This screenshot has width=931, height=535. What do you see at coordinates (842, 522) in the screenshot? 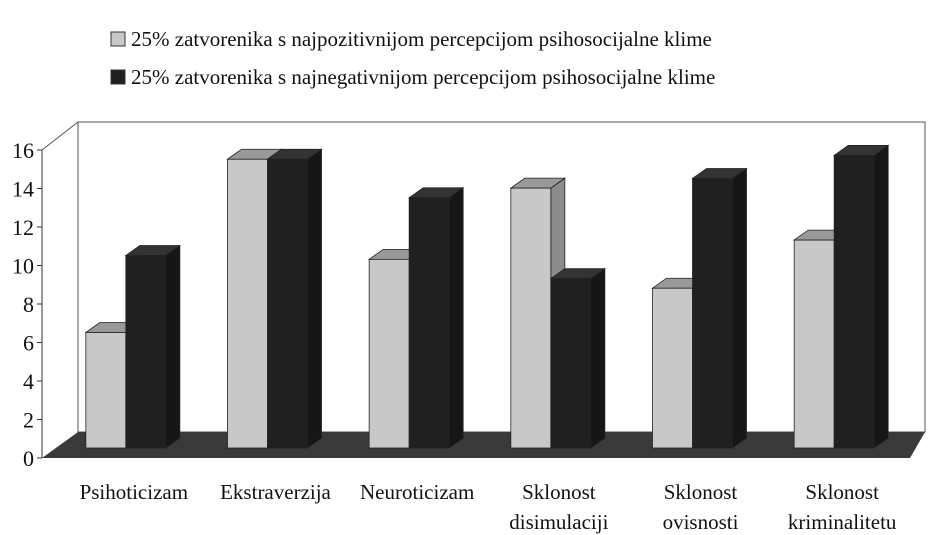
I see `x-tick-label: kriminalitetu` at bounding box center [842, 522].